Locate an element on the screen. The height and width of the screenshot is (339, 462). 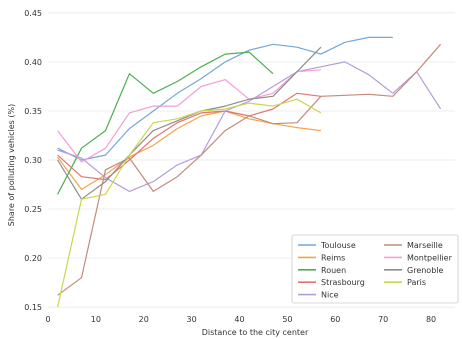
x-tick-label: 70 is located at coordinates (383, 319).